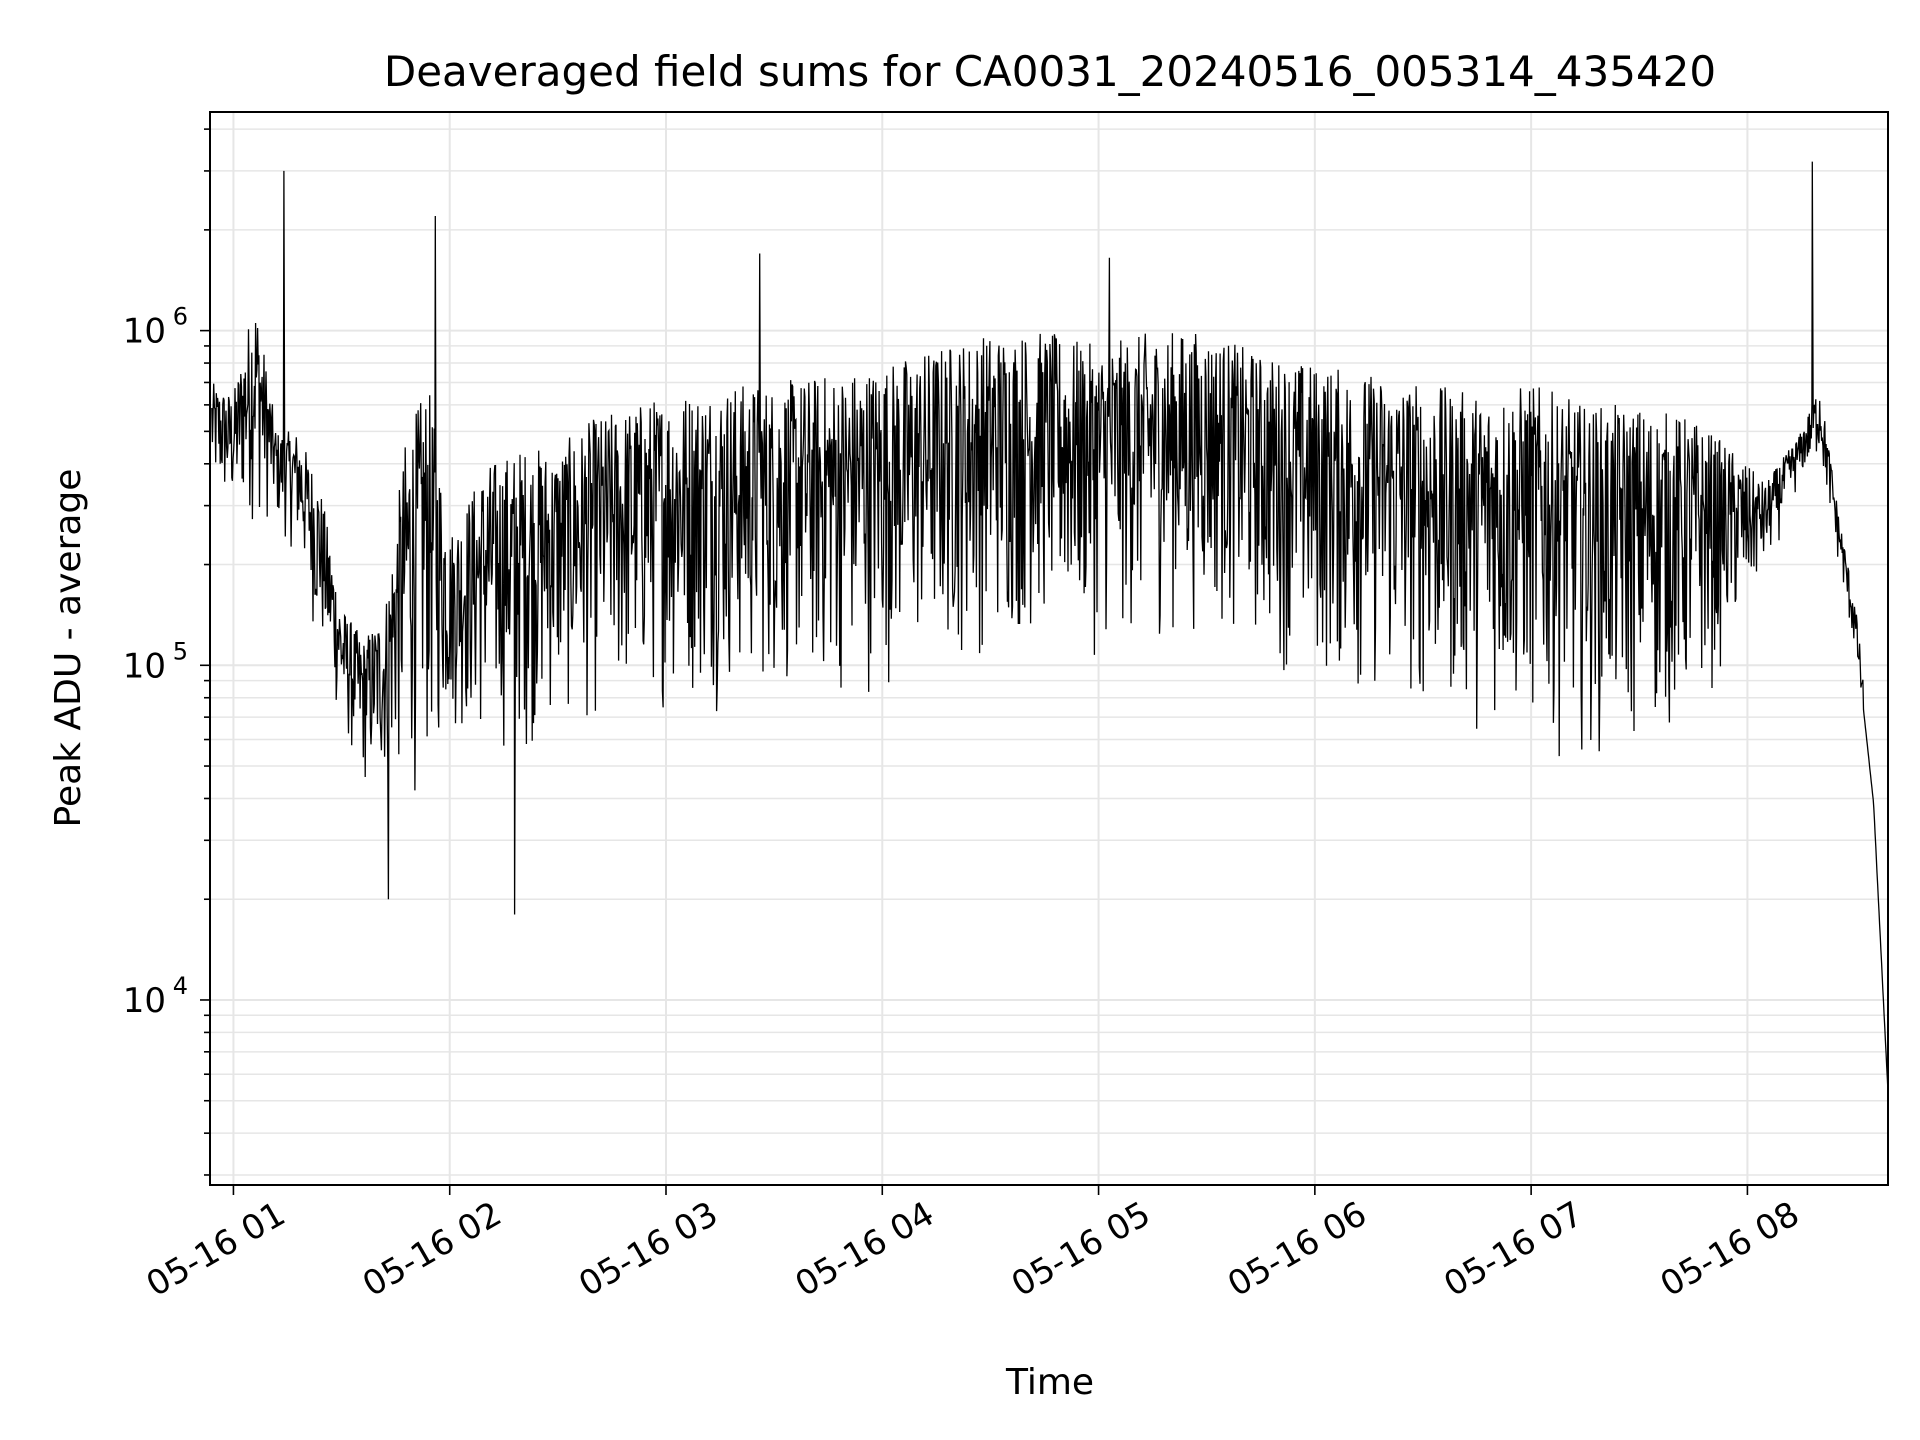 This screenshot has height=1440, width=1920. I want to click on x-tick-label: 05-16 07, so click(1513, 1249).